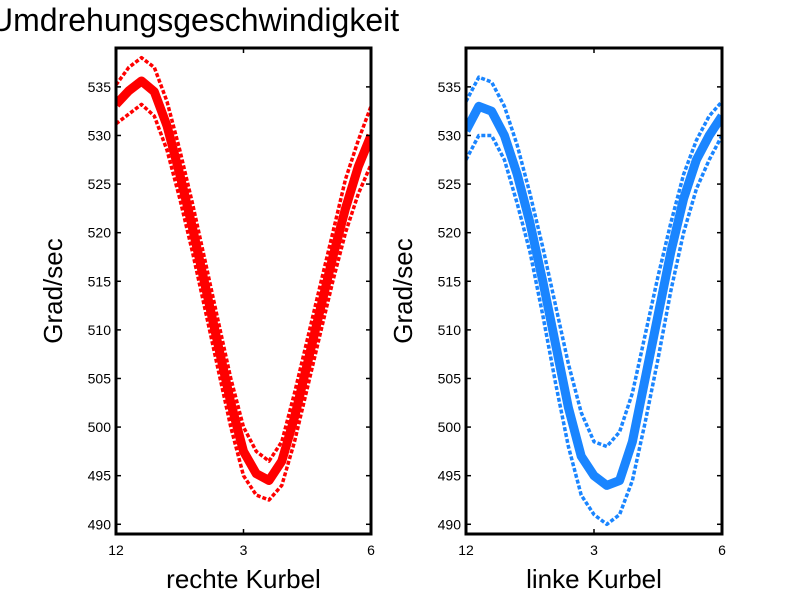  What do you see at coordinates (594, 579) in the screenshot?
I see `x-axis-label: linke Kurbel` at bounding box center [594, 579].